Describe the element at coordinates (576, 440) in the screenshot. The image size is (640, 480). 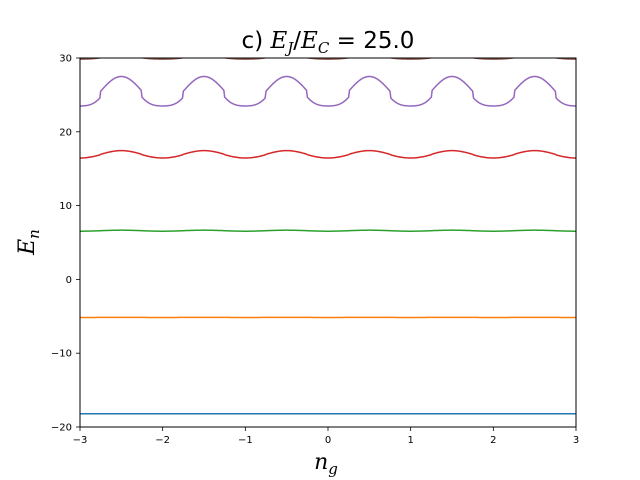
I see `x-tick-label: 3` at that location.